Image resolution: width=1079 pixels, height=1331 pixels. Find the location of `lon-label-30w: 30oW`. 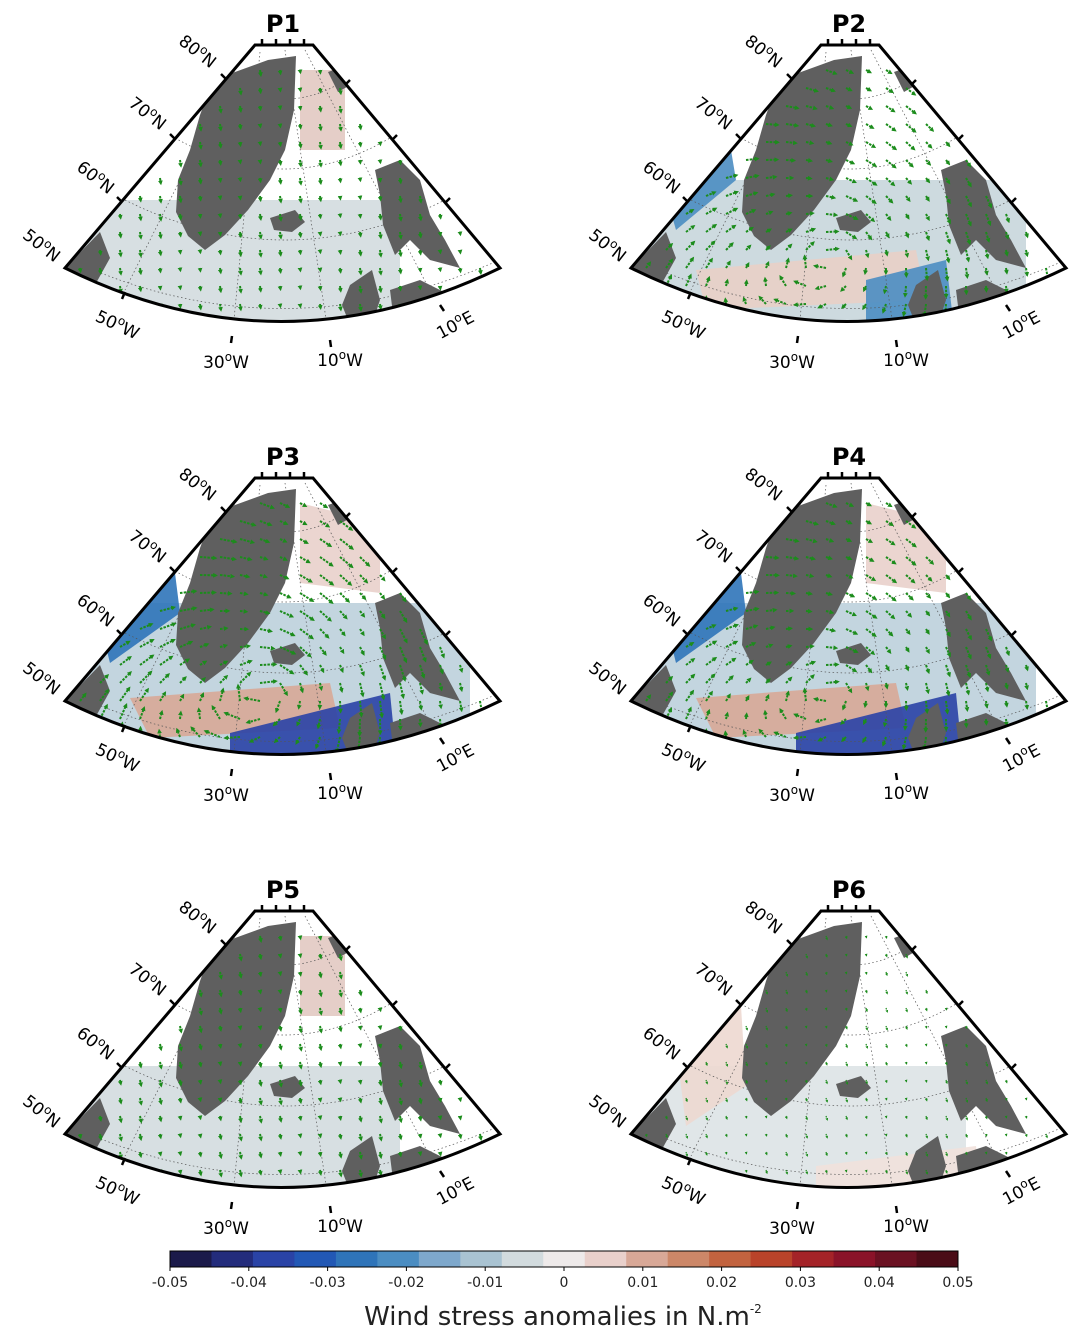

lon-label-30w: 30oW is located at coordinates (226, 1227).